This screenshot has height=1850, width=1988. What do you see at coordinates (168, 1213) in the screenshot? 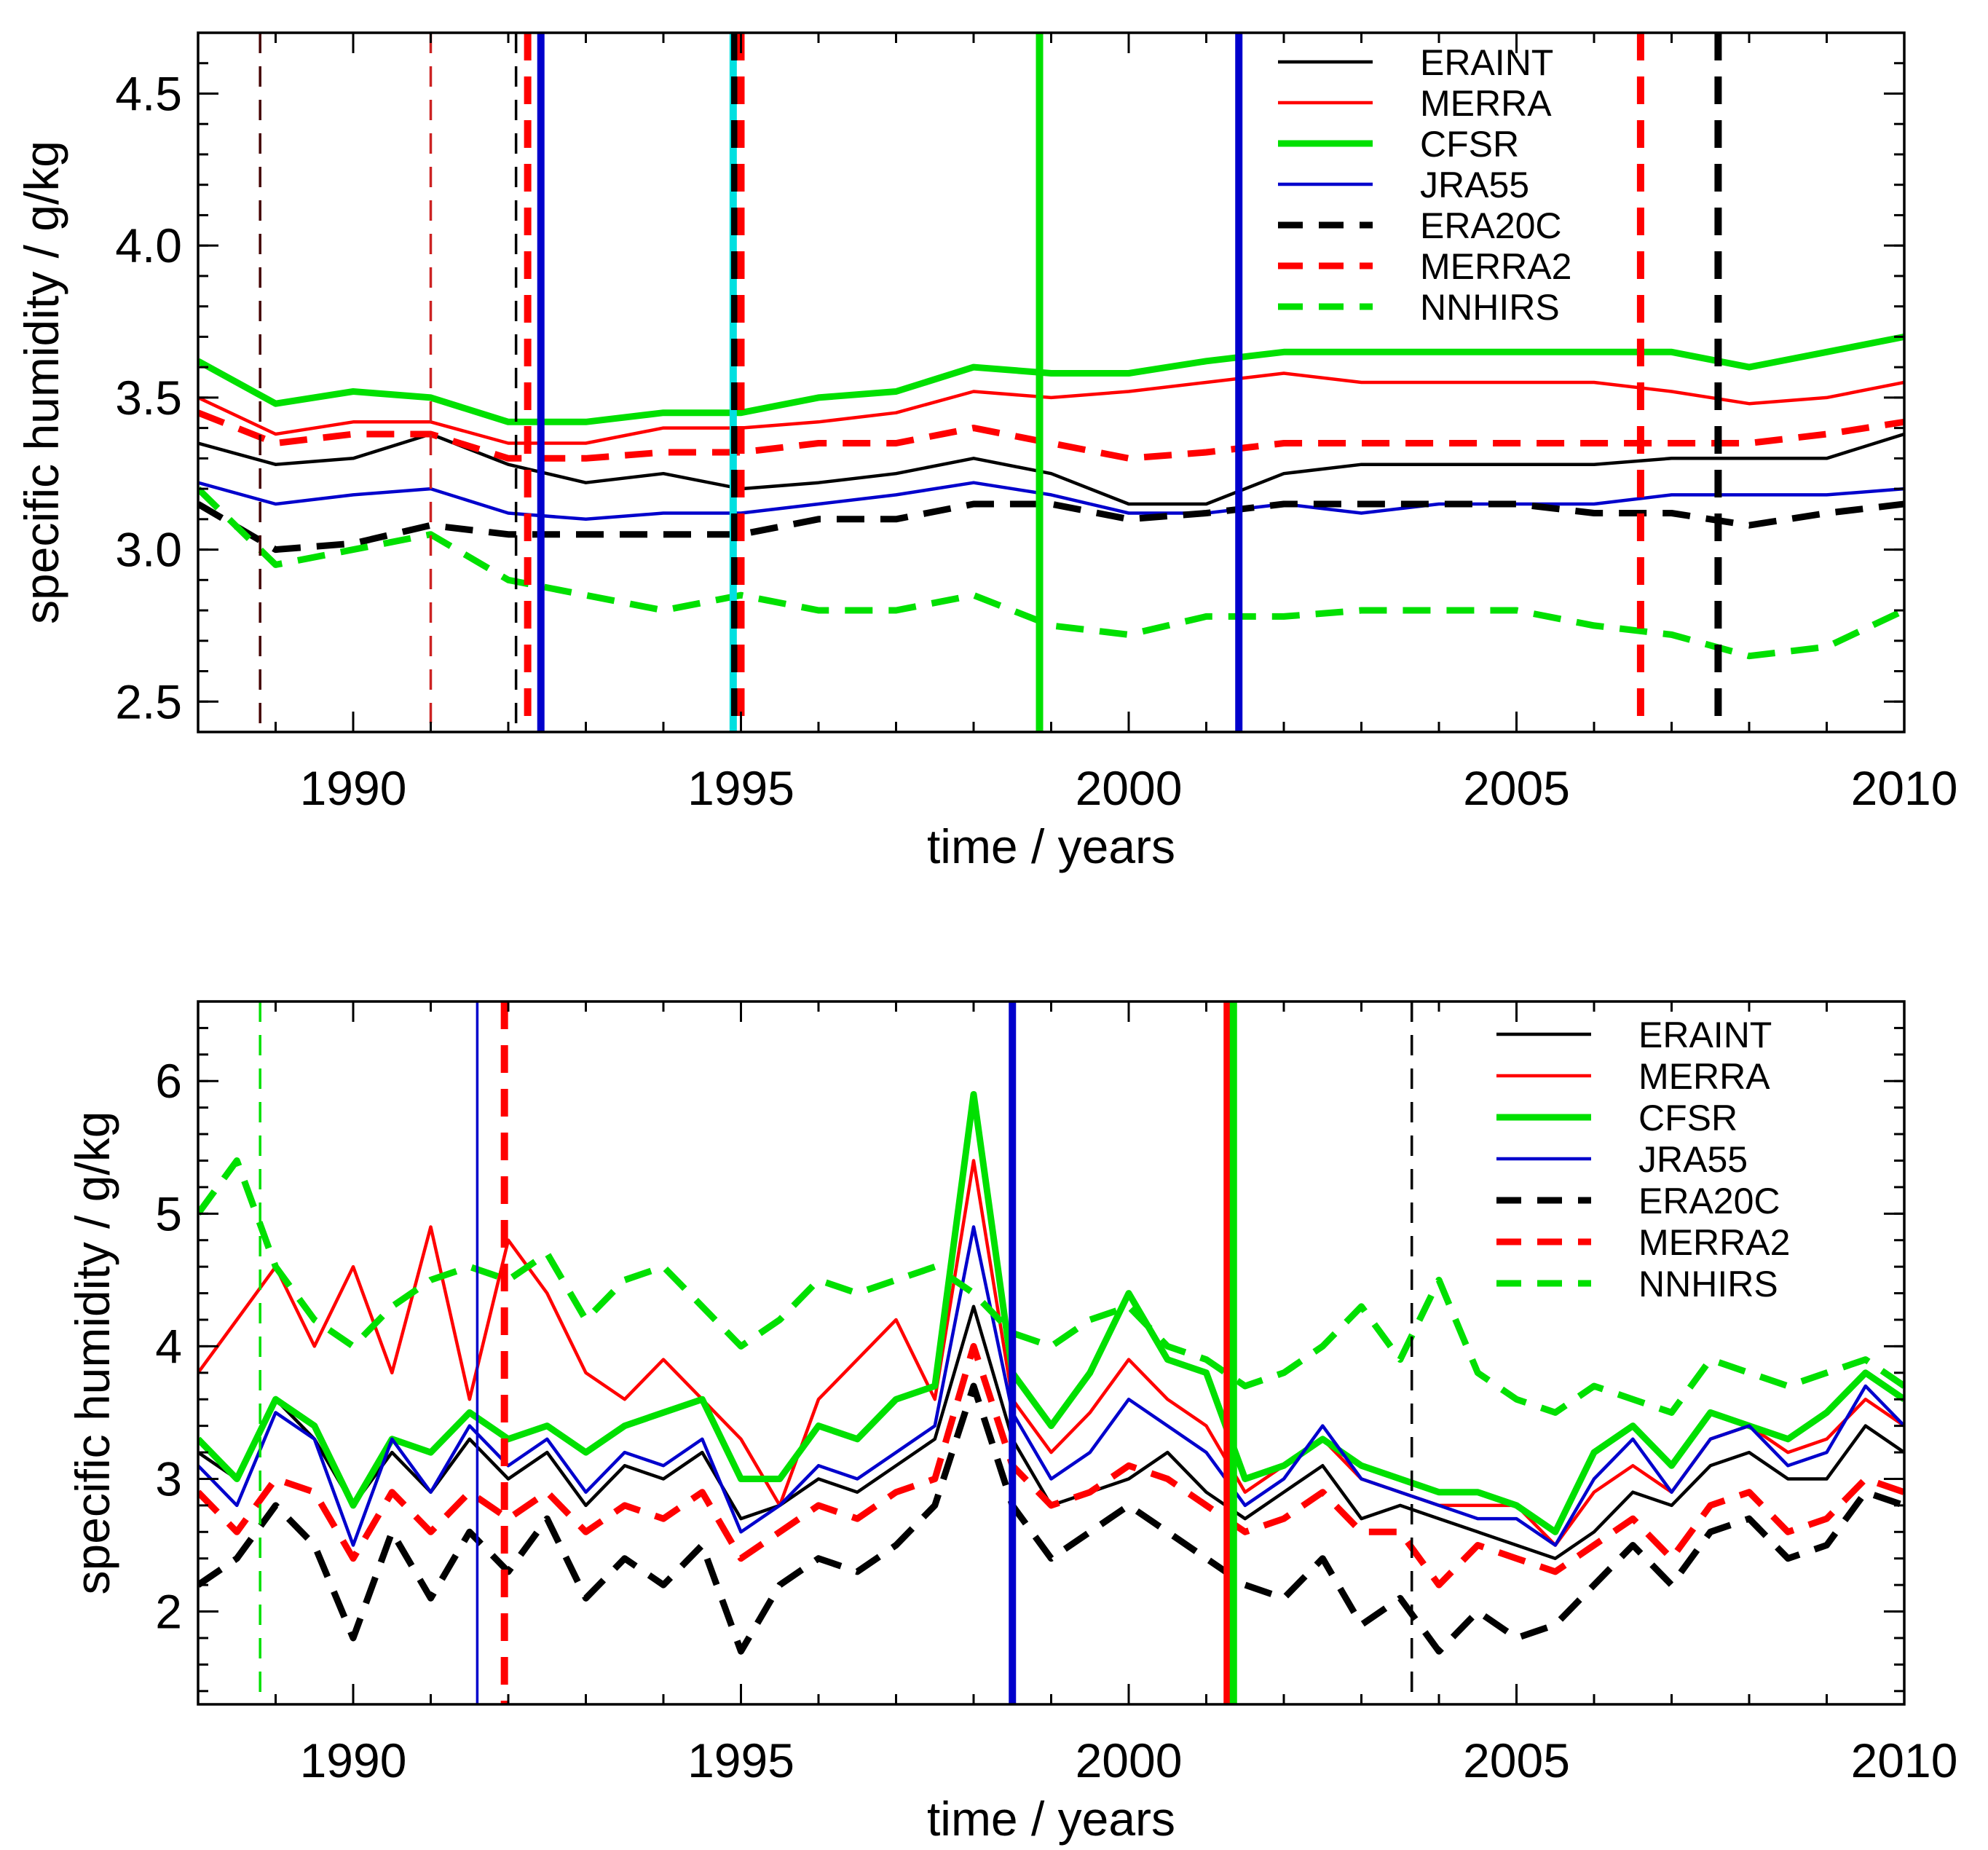
I see `y-tick-label: 5` at bounding box center [168, 1213].